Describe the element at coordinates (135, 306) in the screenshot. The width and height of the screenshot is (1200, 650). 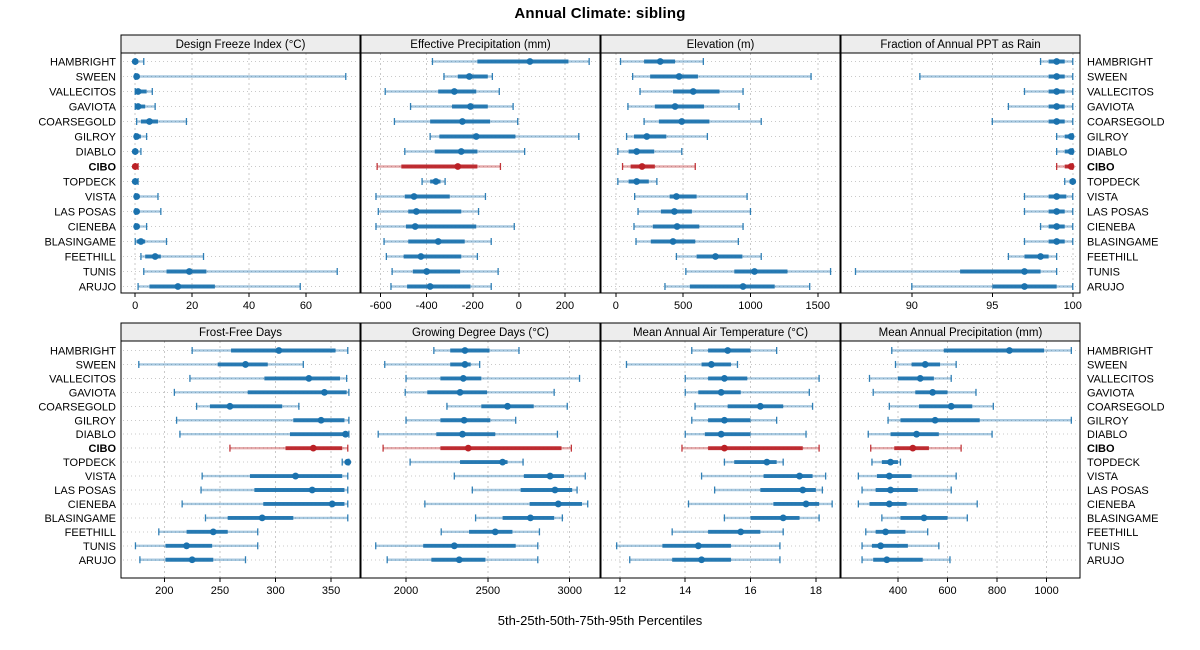
I see `axis-tick-label: 0` at that location.